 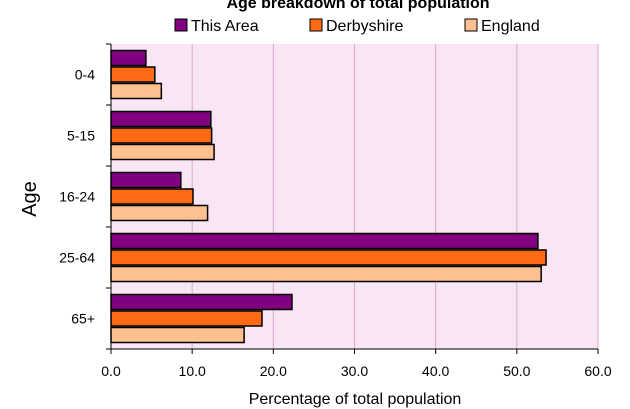 I want to click on legend-label: Derbyshire, so click(x=364, y=26).